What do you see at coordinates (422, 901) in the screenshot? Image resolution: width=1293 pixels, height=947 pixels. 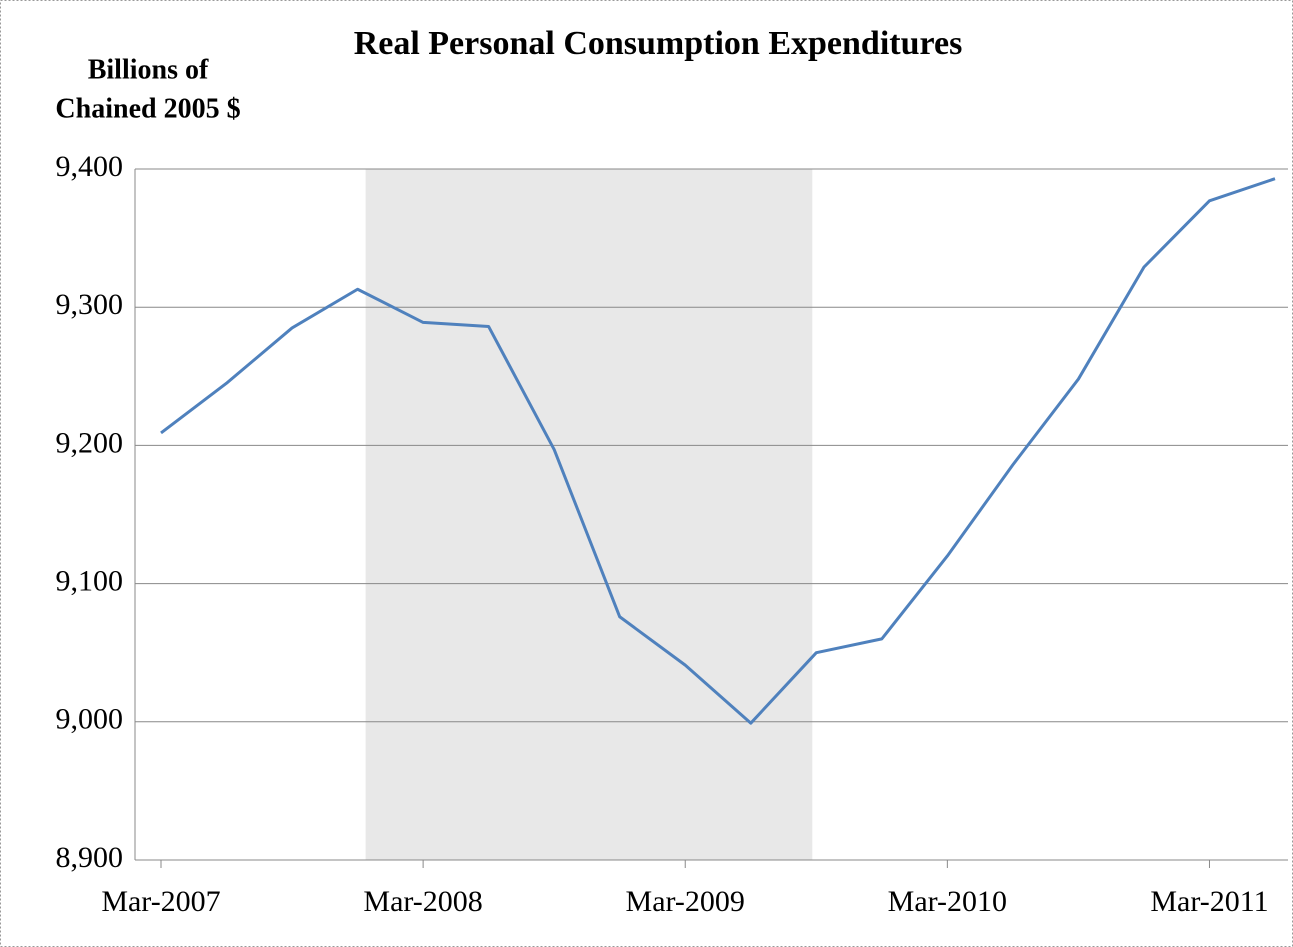 I see `x-tick-label: Mar-2008` at bounding box center [422, 901].